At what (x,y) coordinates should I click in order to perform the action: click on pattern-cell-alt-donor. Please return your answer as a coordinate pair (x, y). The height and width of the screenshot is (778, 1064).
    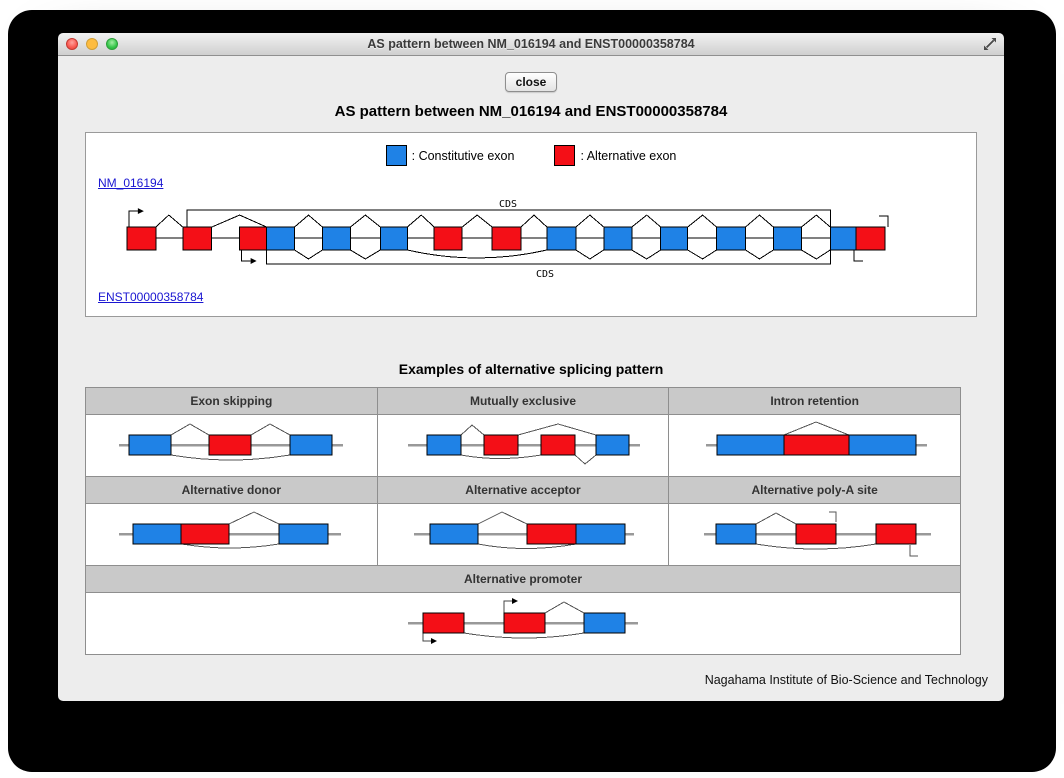
    Looking at the image, I should click on (231, 534).